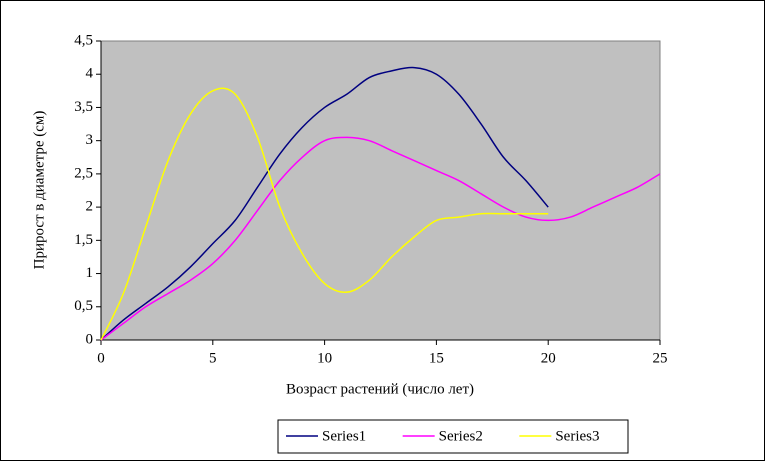 This screenshot has width=765, height=466. What do you see at coordinates (39, 190) in the screenshot?
I see `y-axis-title: Прирост в диаметре (см)` at bounding box center [39, 190].